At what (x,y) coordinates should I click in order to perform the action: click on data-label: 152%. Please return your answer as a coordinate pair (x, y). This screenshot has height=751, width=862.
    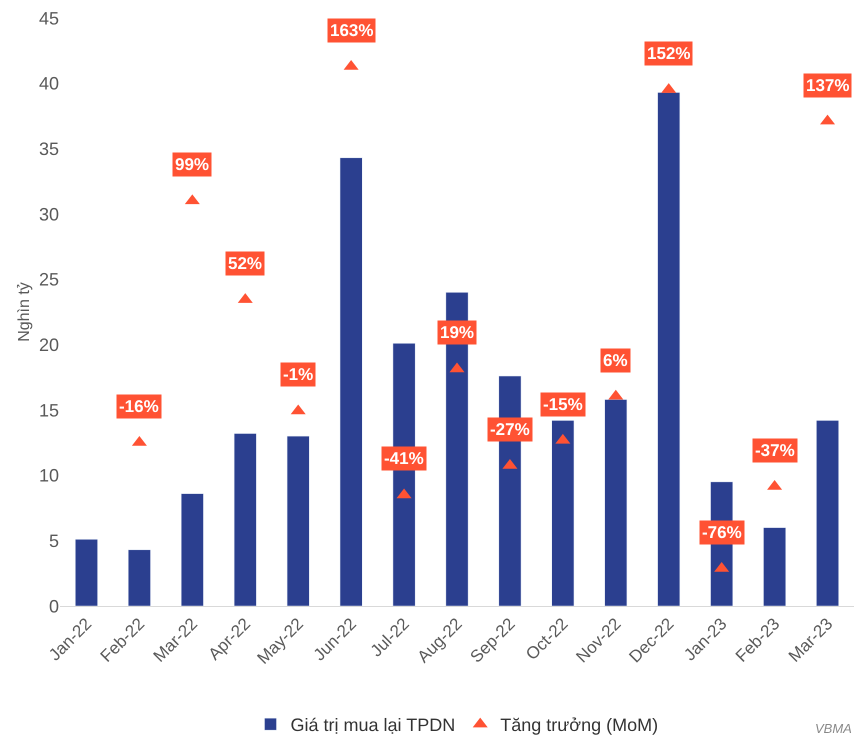
    Looking at the image, I should click on (668, 53).